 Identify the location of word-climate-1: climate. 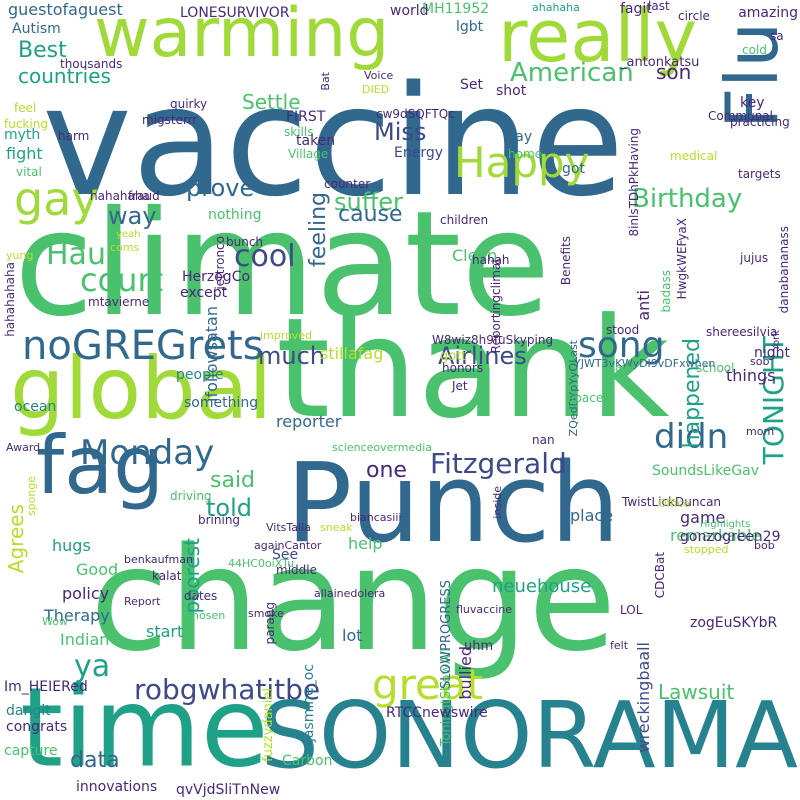
(282, 264).